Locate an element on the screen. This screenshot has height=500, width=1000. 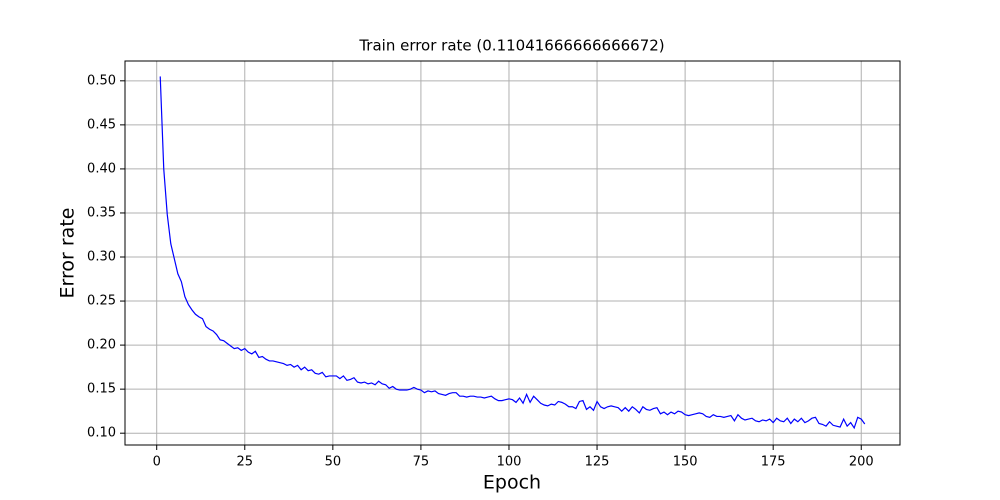
y-axis-label: Error rate is located at coordinates (68, 253).